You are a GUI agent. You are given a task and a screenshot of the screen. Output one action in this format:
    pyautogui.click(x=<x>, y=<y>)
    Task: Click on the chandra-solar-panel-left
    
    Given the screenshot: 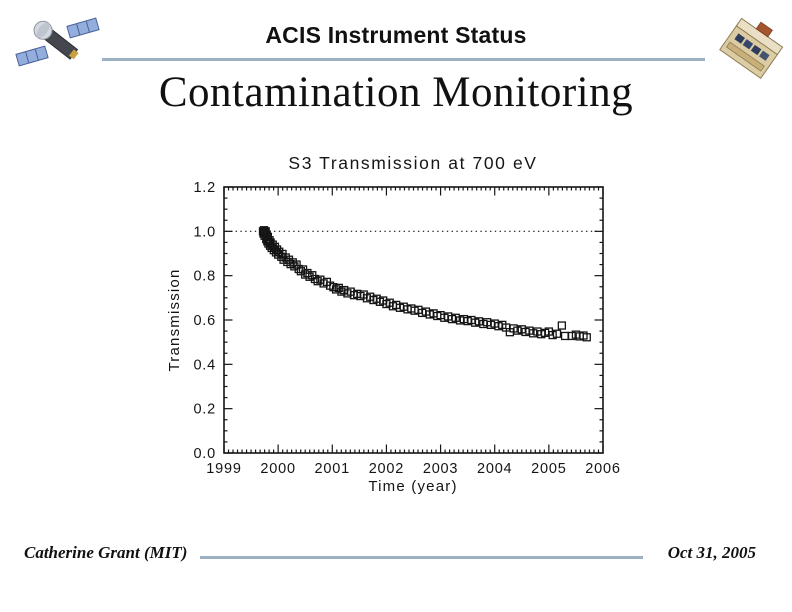 What is the action you would take?
    pyautogui.click(x=32, y=56)
    